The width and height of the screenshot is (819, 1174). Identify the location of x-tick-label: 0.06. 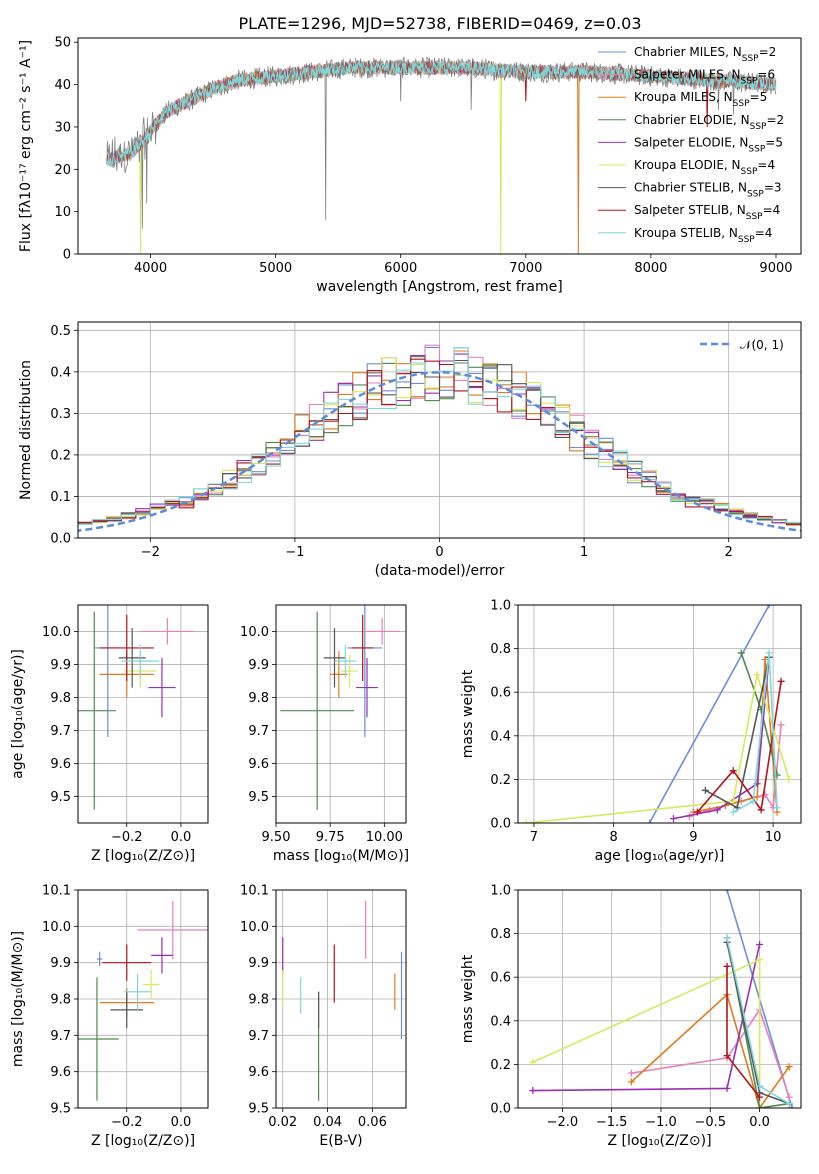
(372, 1122).